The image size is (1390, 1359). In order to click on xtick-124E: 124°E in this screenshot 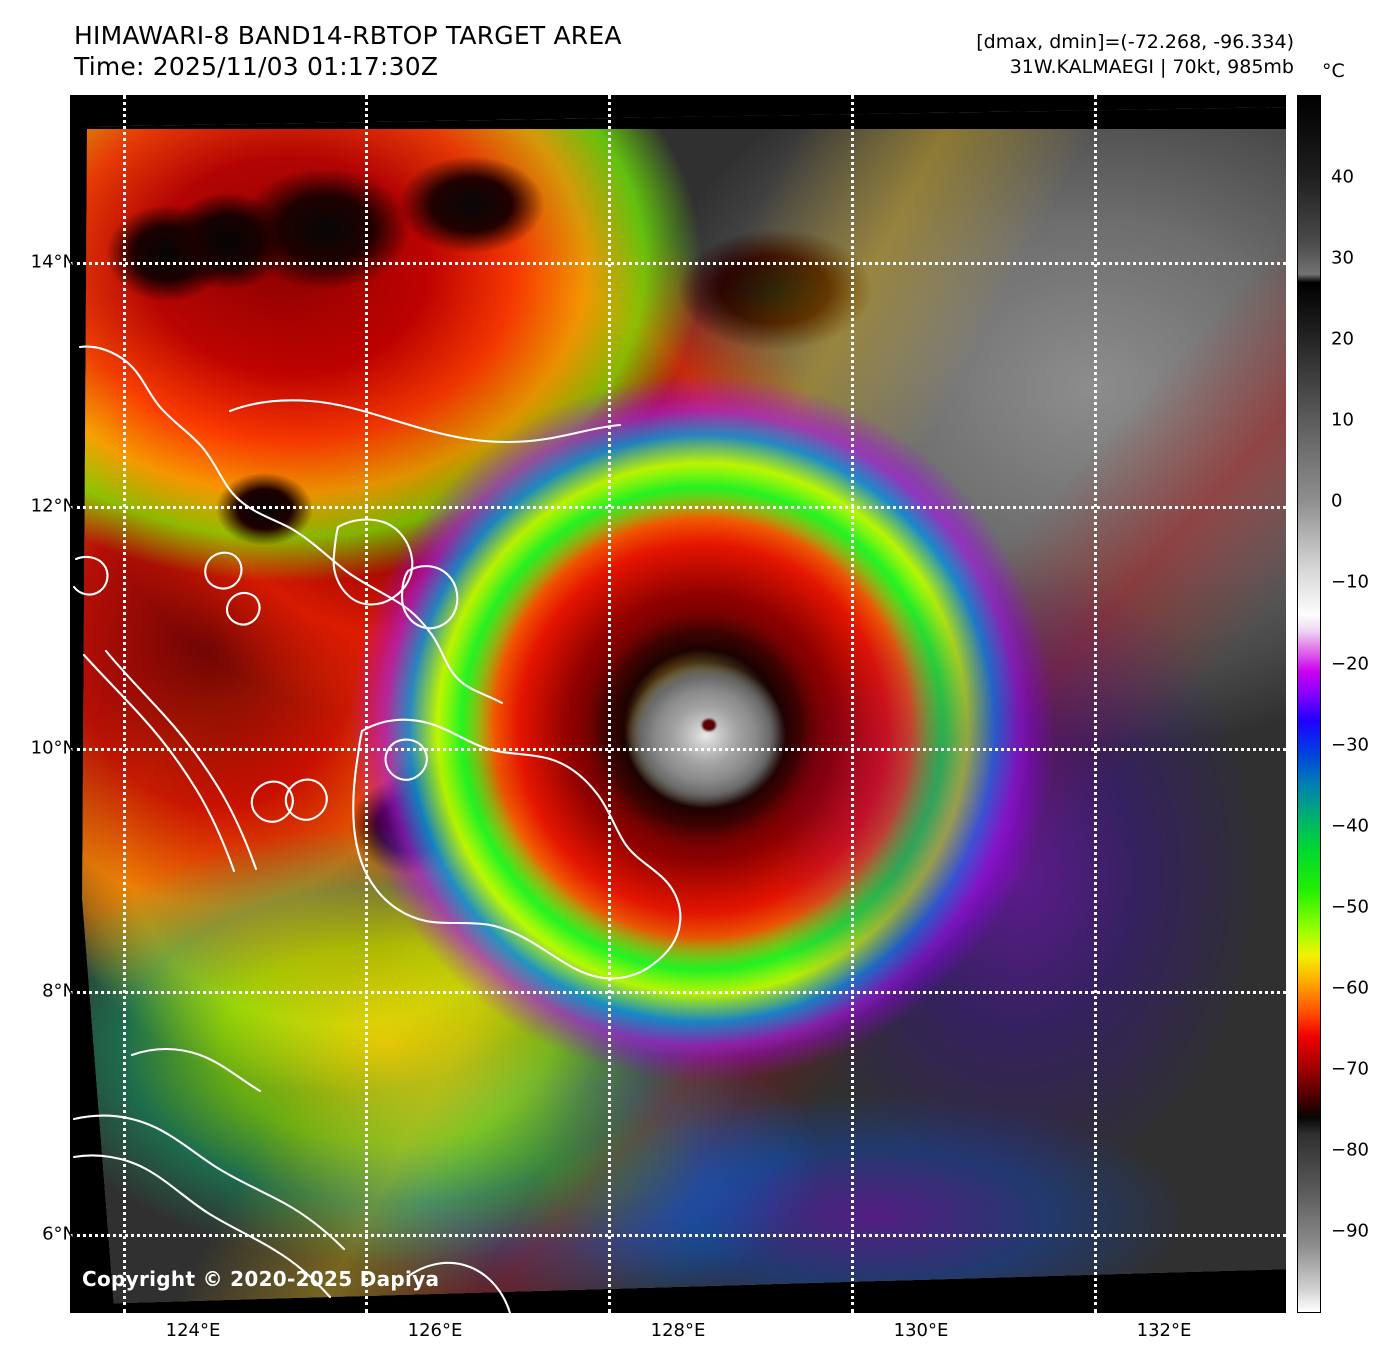, I will do `click(193, 1330)`.